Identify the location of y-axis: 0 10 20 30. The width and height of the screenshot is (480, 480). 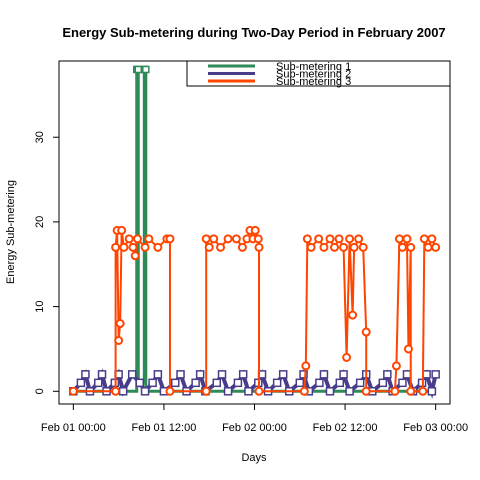
(47, 262).